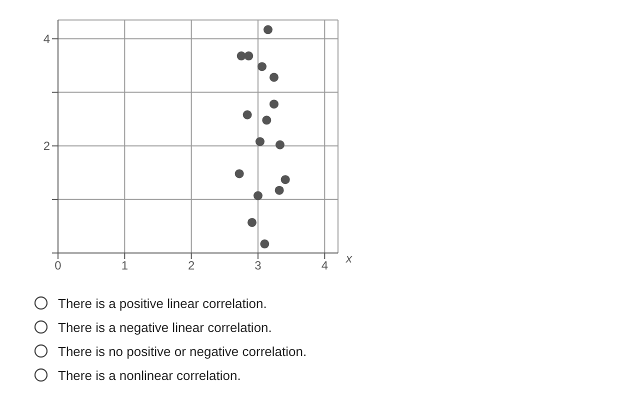 This screenshot has height=407, width=622. Describe the element at coordinates (149, 375) in the screenshot. I see `text: There is a nonlinear correlation.` at that location.